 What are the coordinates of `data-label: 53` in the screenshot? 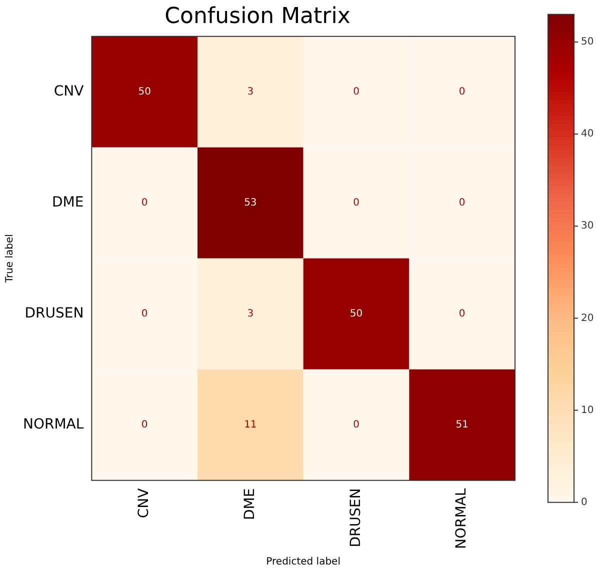 It's located at (250, 202).